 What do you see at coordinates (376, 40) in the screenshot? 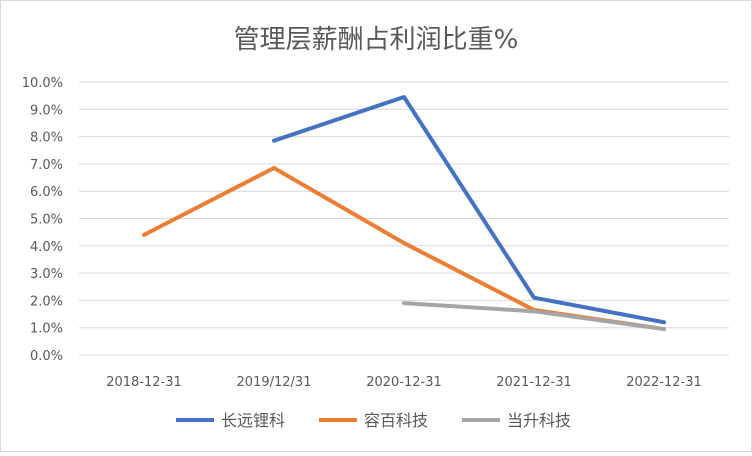
I see `chart-title: 管理层薪酬占利润比重%` at bounding box center [376, 40].